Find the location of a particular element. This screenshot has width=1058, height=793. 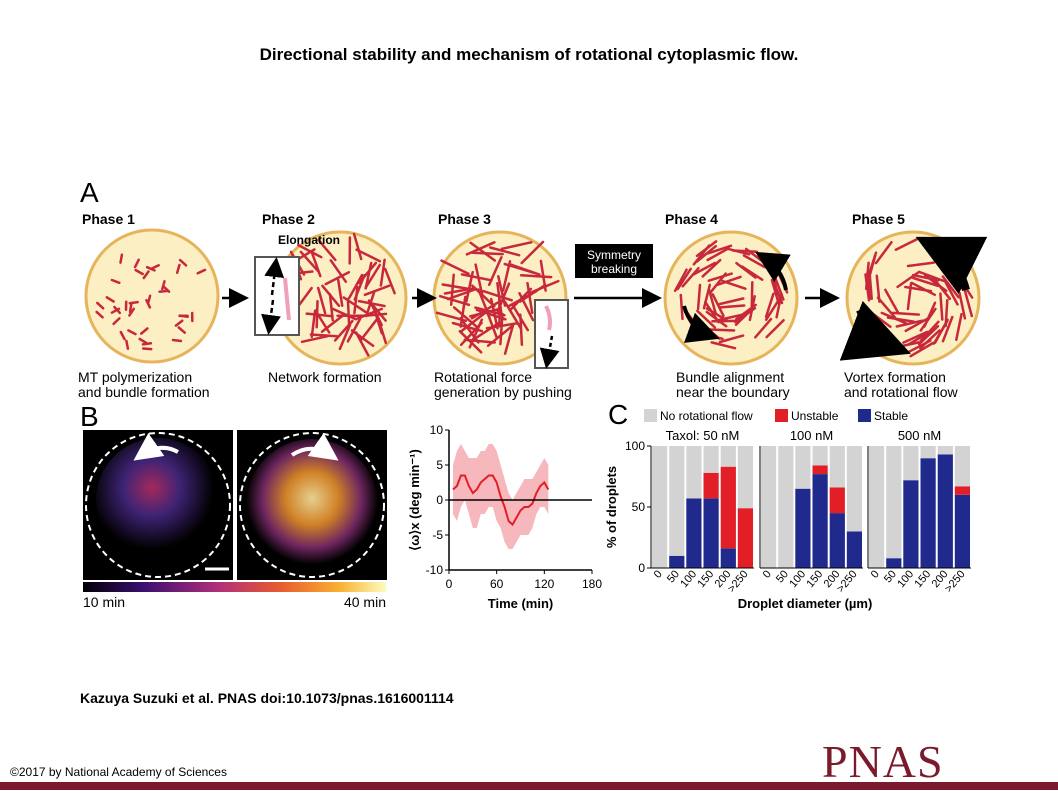

y-tick-label: 0 is located at coordinates (641, 568).